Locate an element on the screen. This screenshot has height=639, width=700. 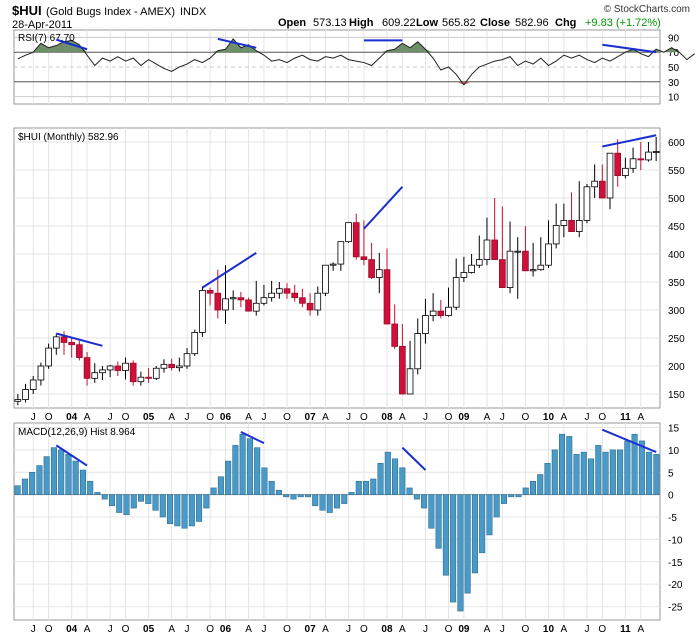
rsi-tick-label: 70 is located at coordinates (674, 53).